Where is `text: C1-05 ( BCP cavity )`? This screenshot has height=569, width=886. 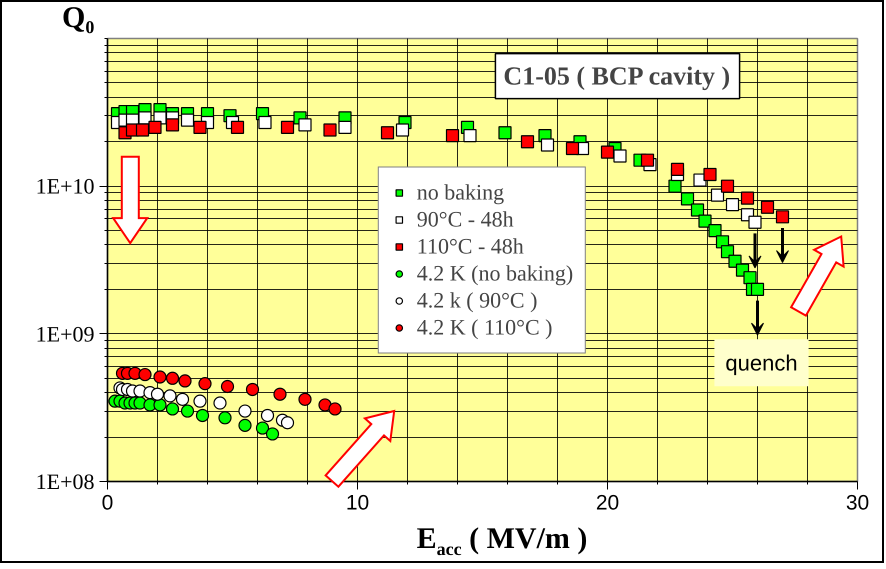 text: C1-05 ( BCP cavity ) is located at coordinates (616, 76).